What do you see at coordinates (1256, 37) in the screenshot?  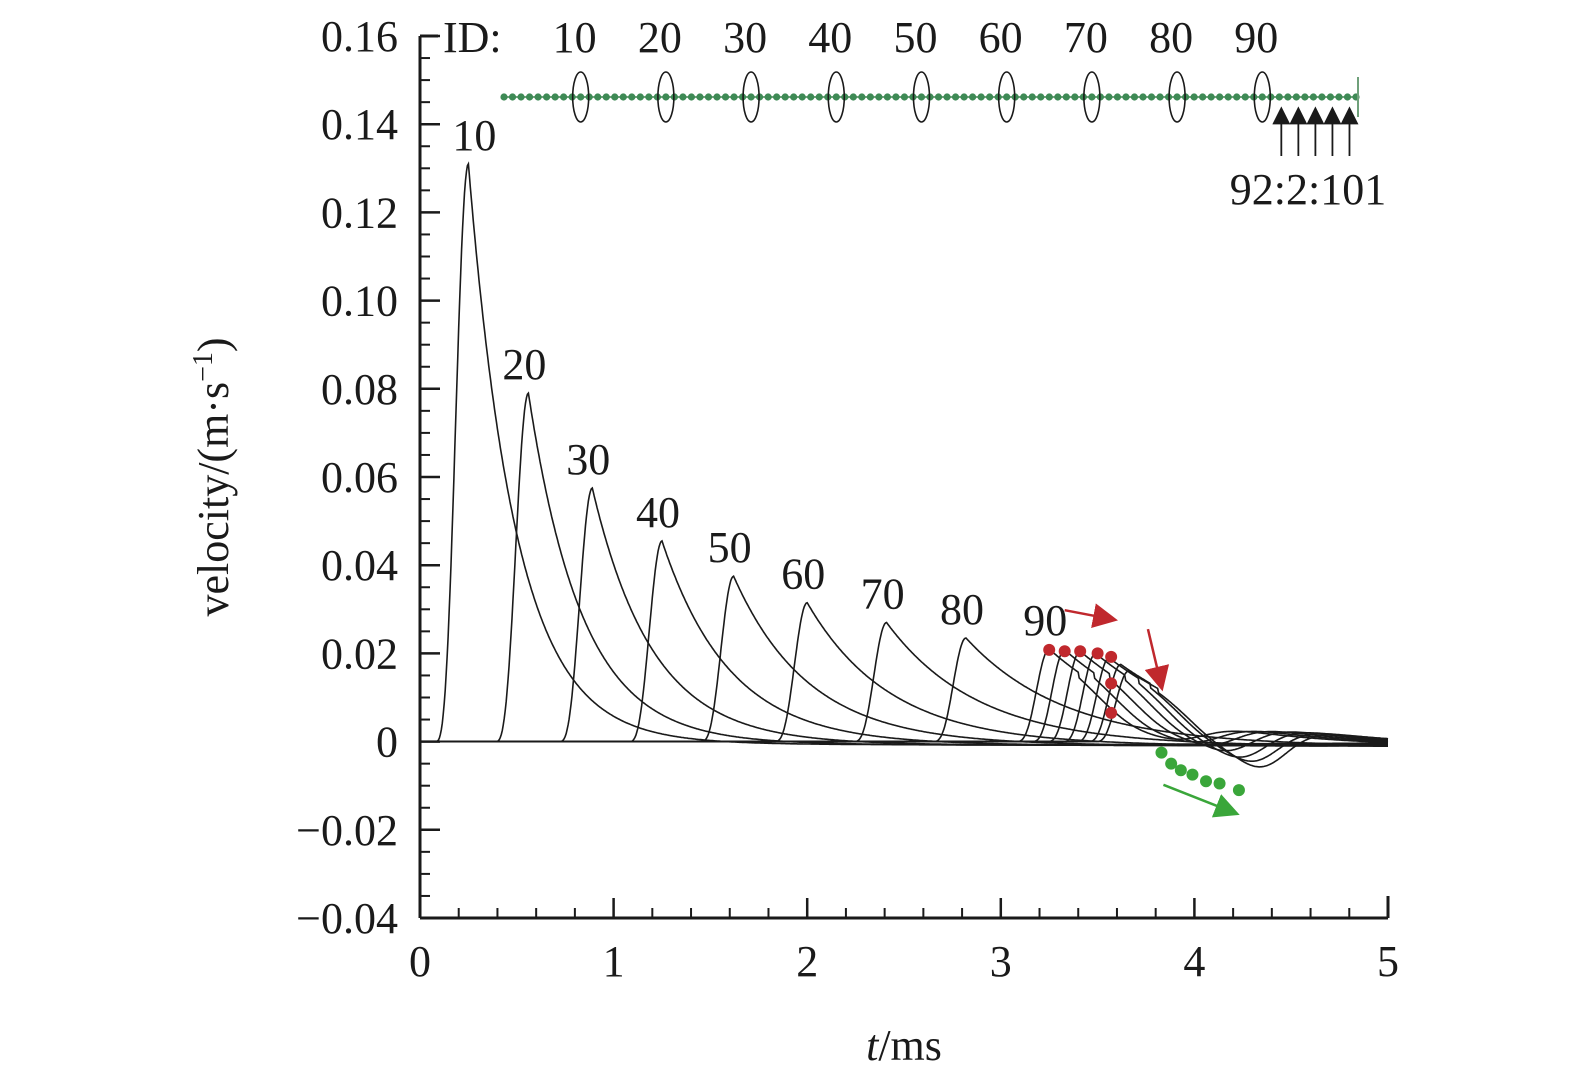 I see `id-label-90: 90` at bounding box center [1256, 37].